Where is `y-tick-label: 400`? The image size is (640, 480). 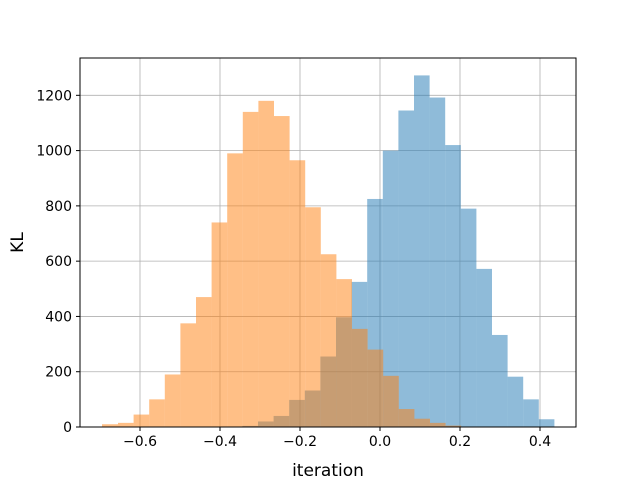 y-tick-label: 400 is located at coordinates (58, 317).